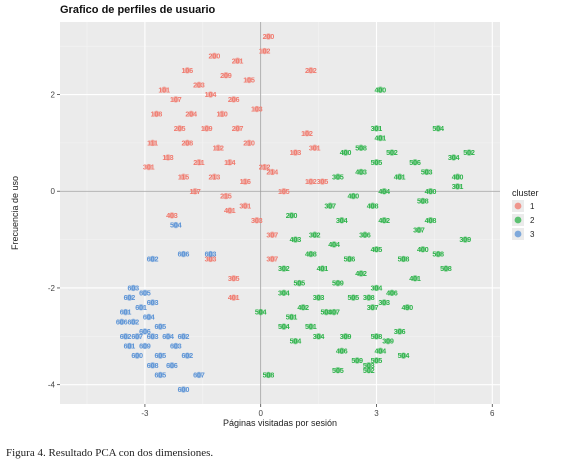  Describe the element at coordinates (269, 37) in the screenshot. I see `point-label: 200` at that location.